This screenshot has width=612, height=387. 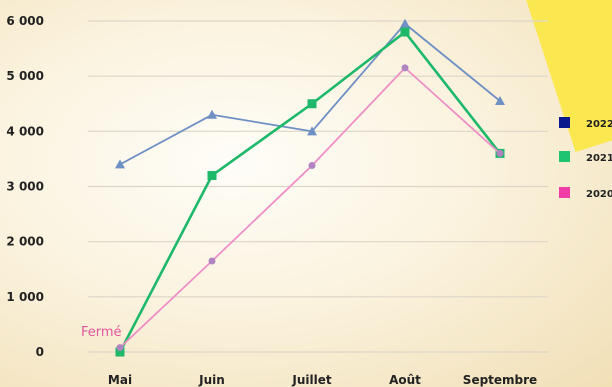 I want to click on legend-label: 2020, so click(x=599, y=194).